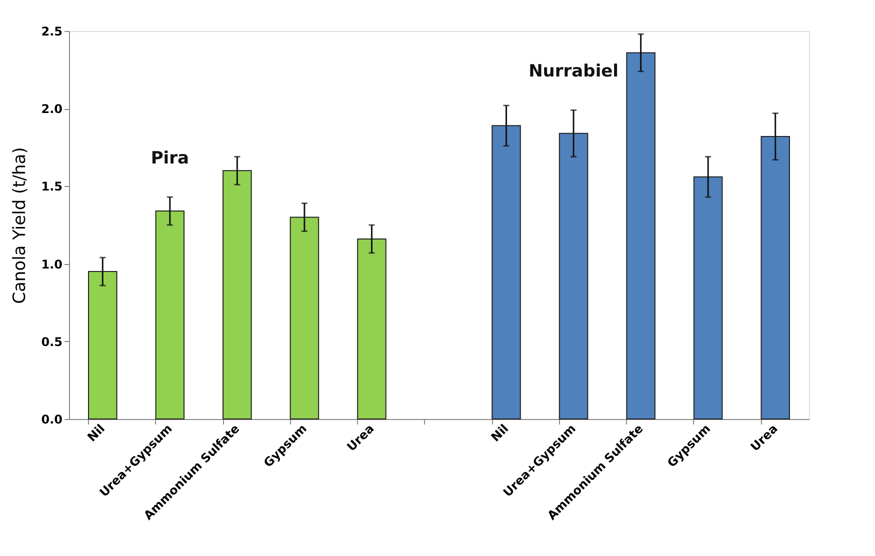  What do you see at coordinates (51, 187) in the screenshot?
I see `y-tick-label: 1.5` at bounding box center [51, 187].